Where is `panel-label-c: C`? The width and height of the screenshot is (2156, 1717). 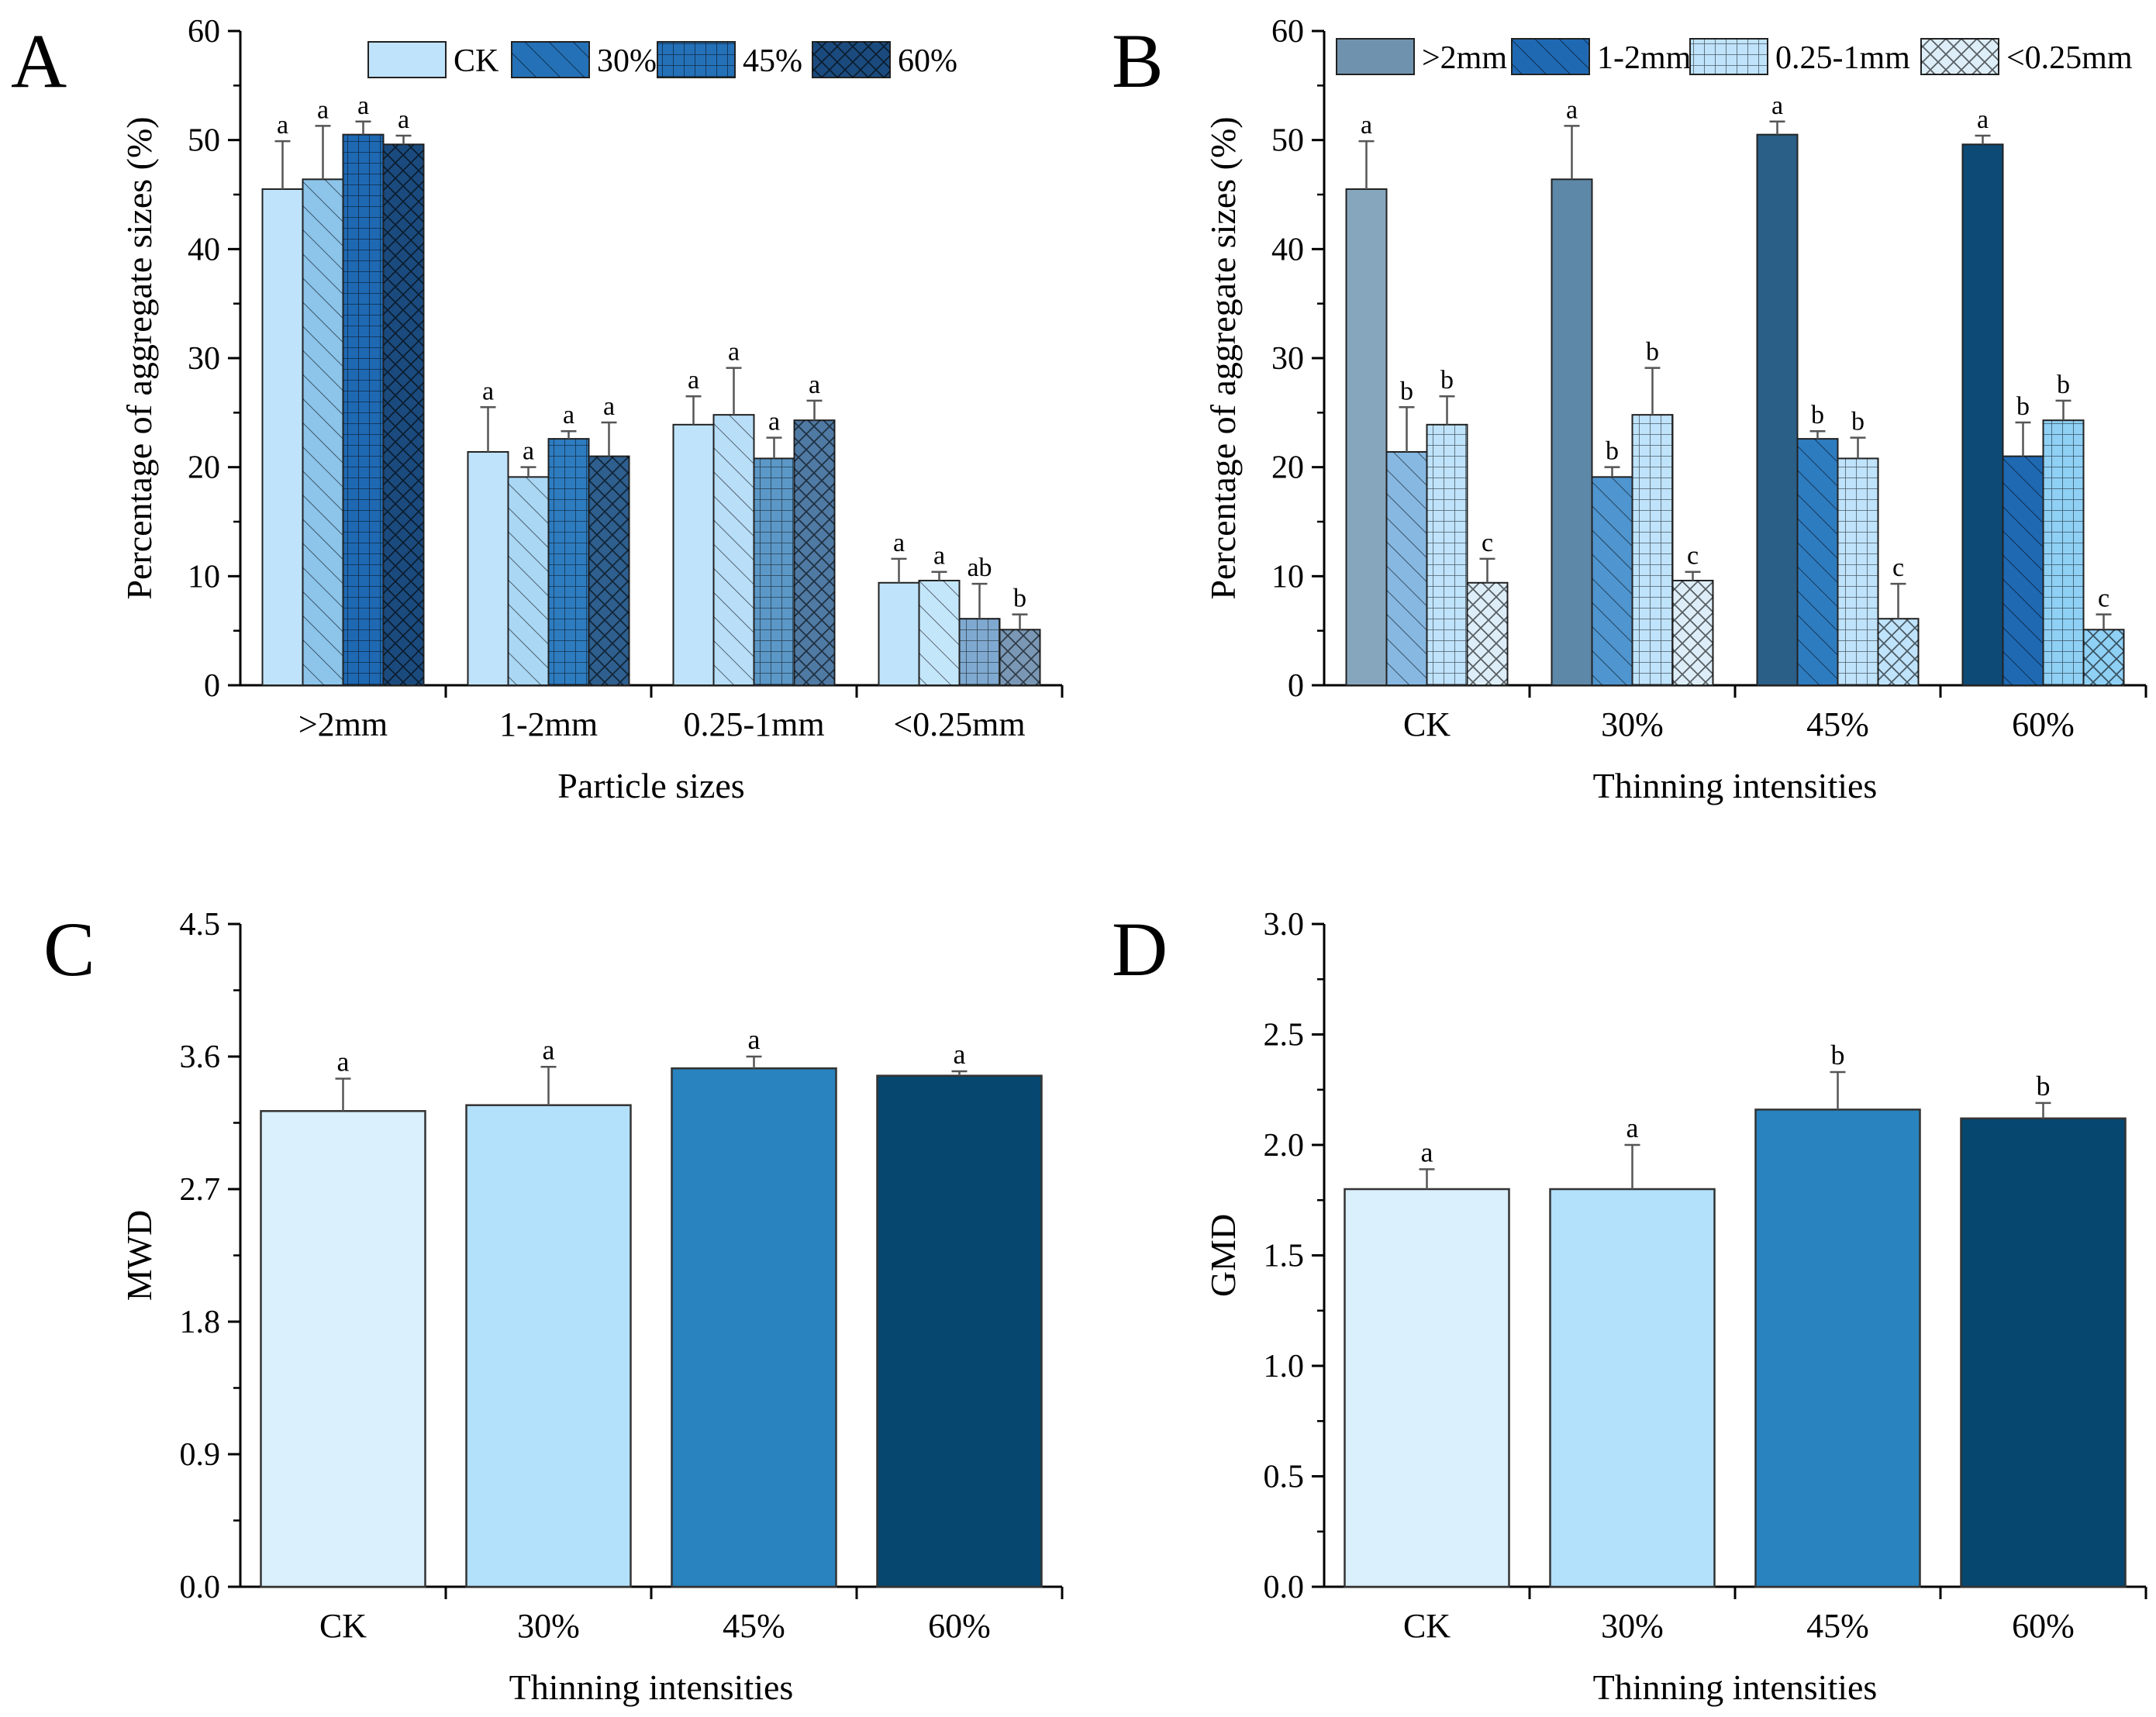 panel-label-c: C is located at coordinates (69, 949).